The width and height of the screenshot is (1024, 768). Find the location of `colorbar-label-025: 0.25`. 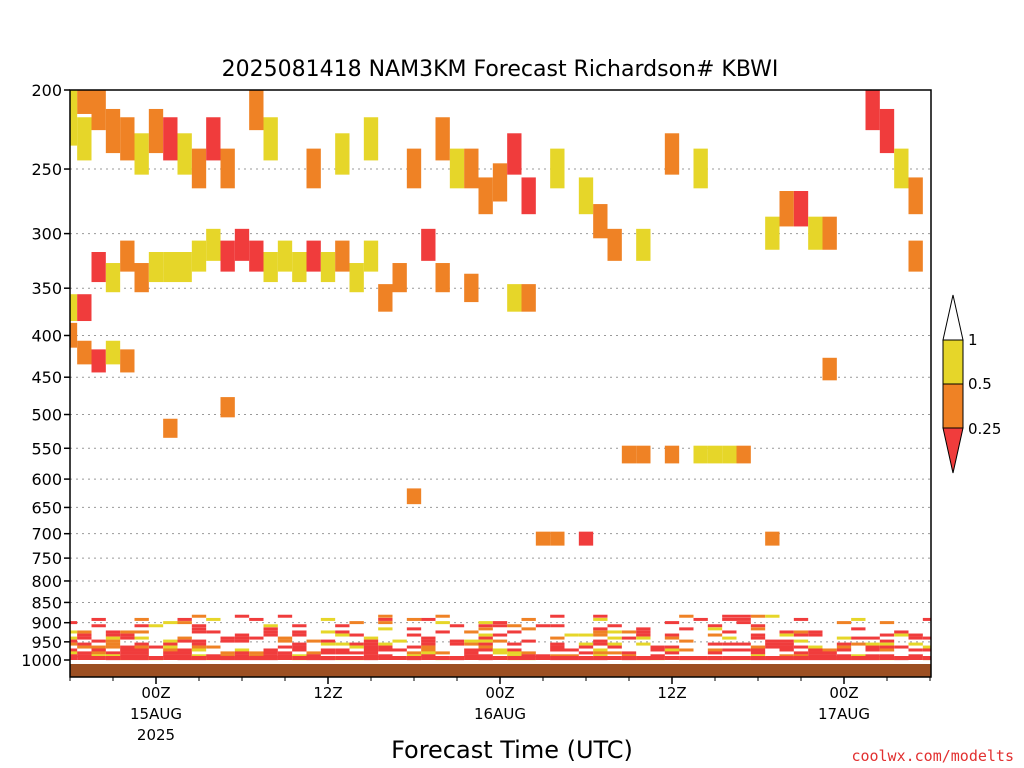

colorbar-label-025: 0.25 is located at coordinates (984, 429).